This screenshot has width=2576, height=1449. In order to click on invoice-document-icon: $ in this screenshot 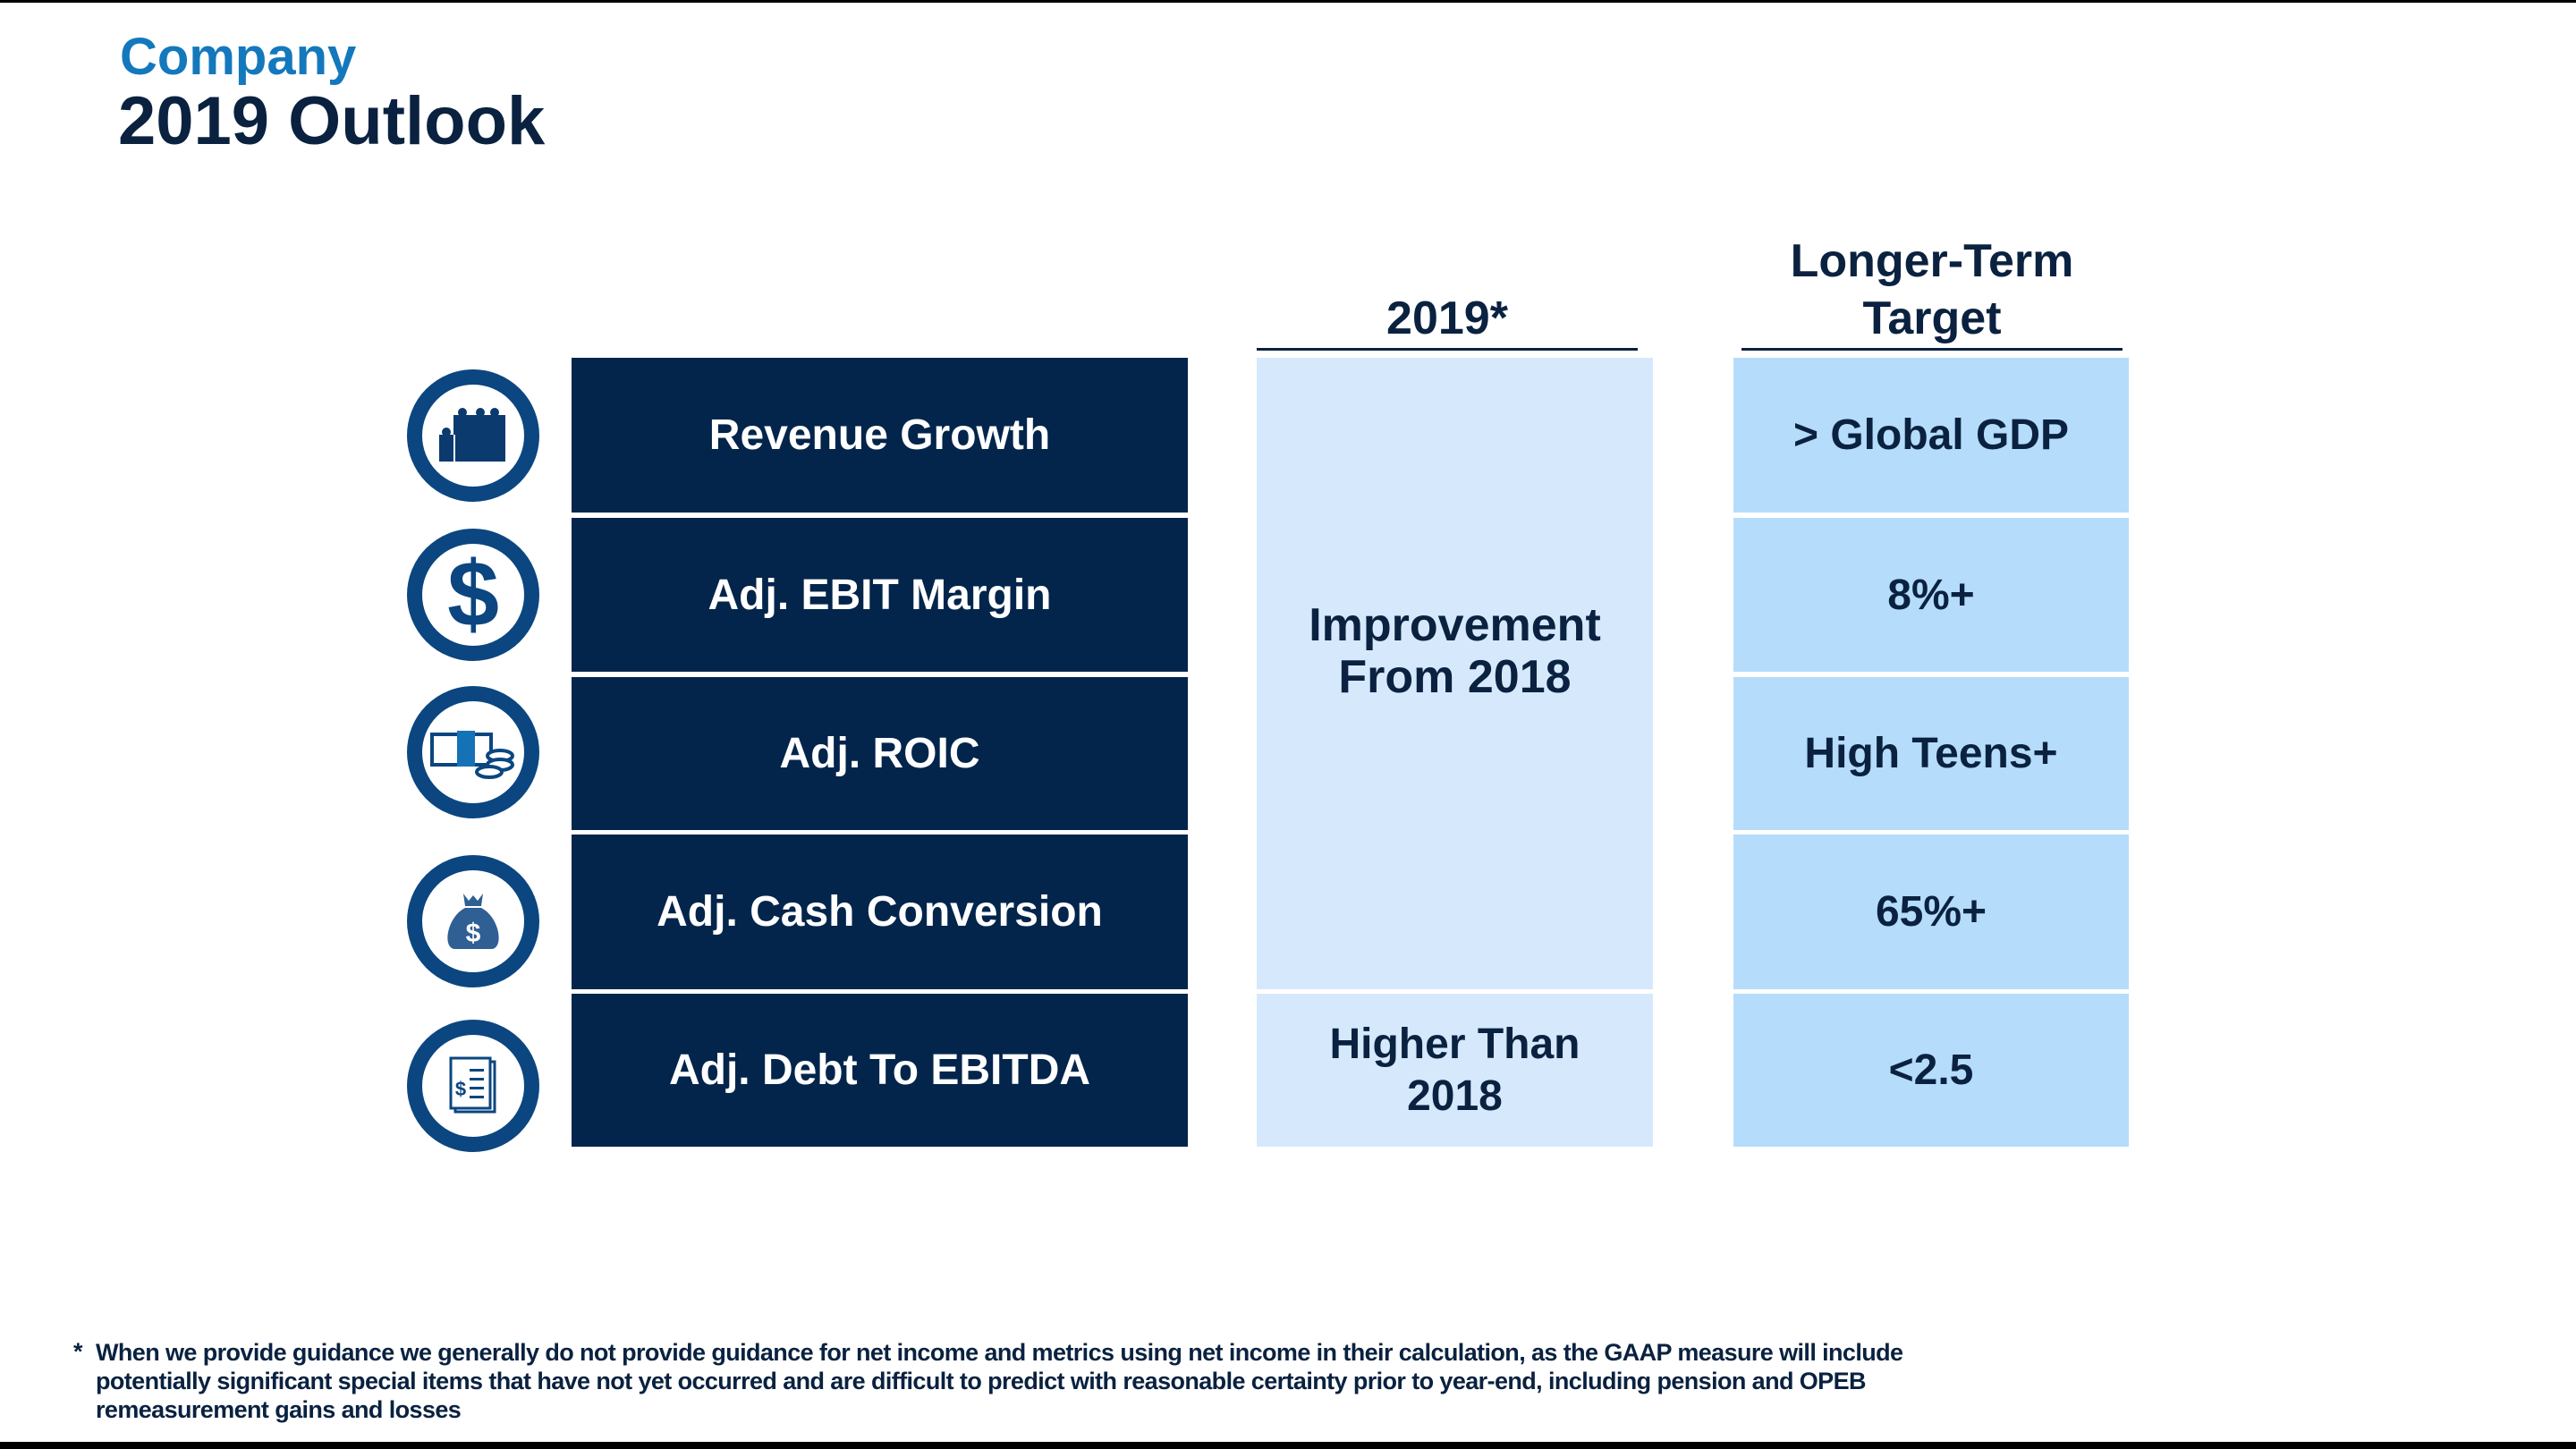, I will do `click(473, 1086)`.